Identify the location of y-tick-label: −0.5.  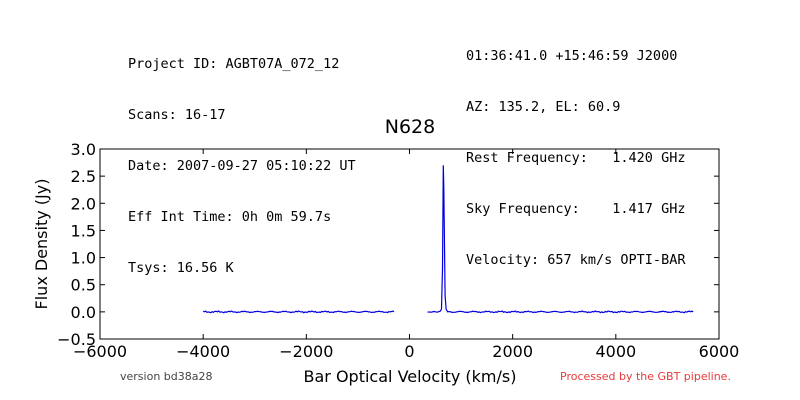
(76, 339).